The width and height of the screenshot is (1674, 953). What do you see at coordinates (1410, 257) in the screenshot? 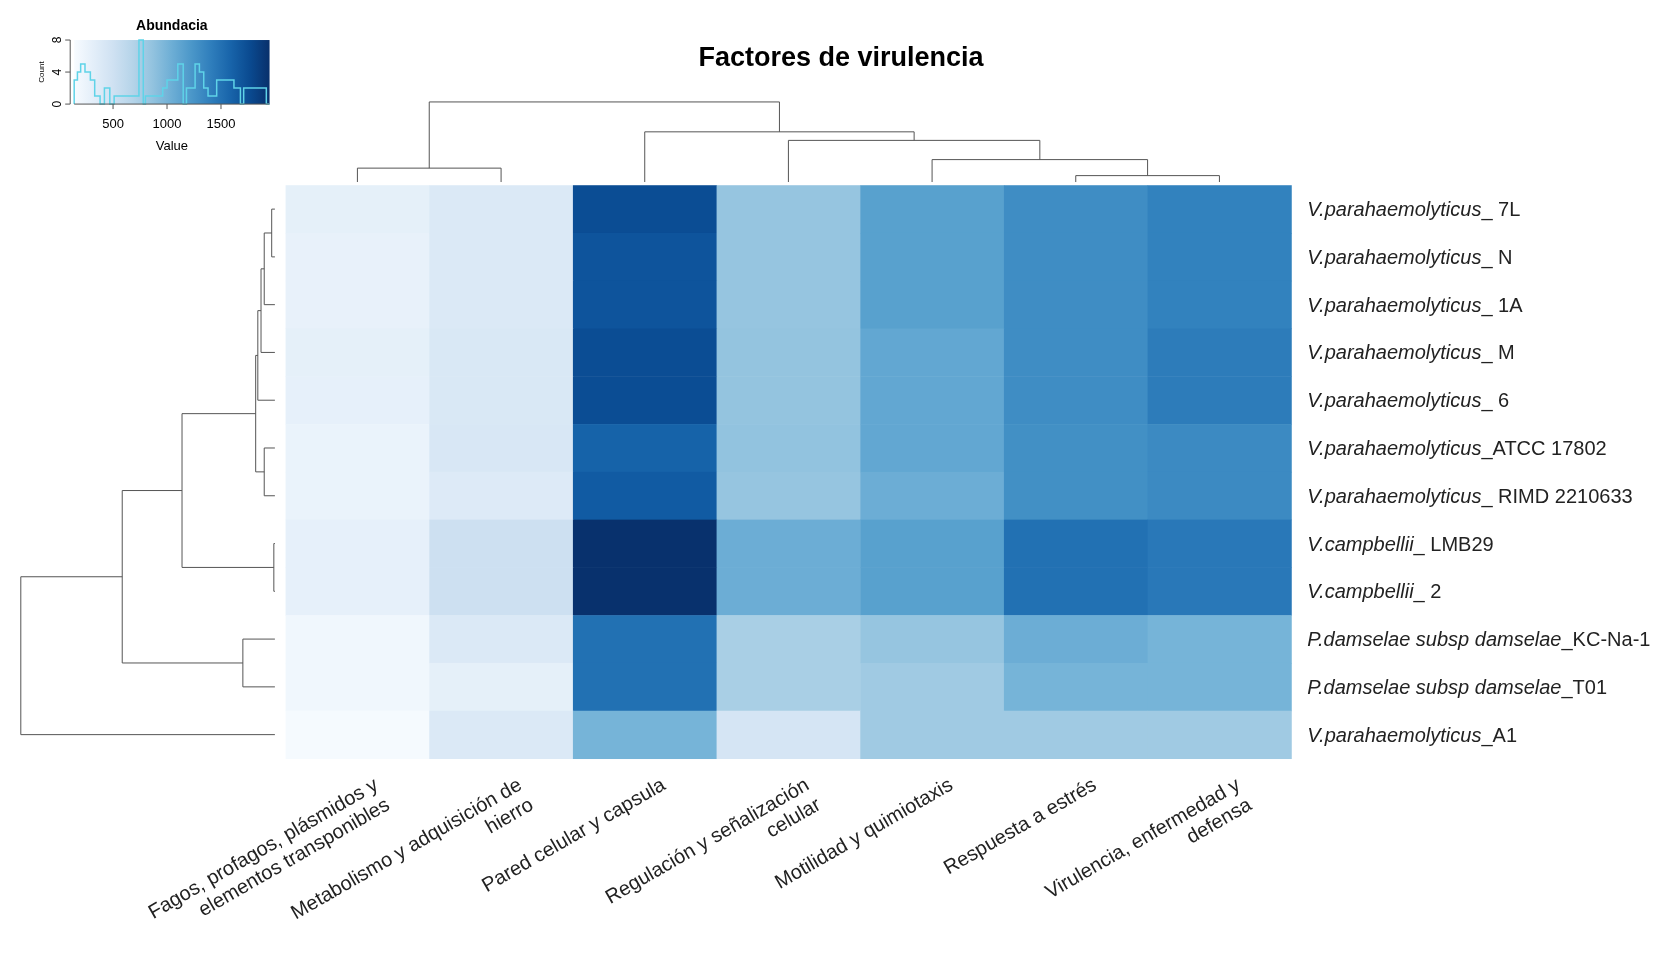
I see `y-tick-label: V.parahaemolyticus_ N` at bounding box center [1410, 257].